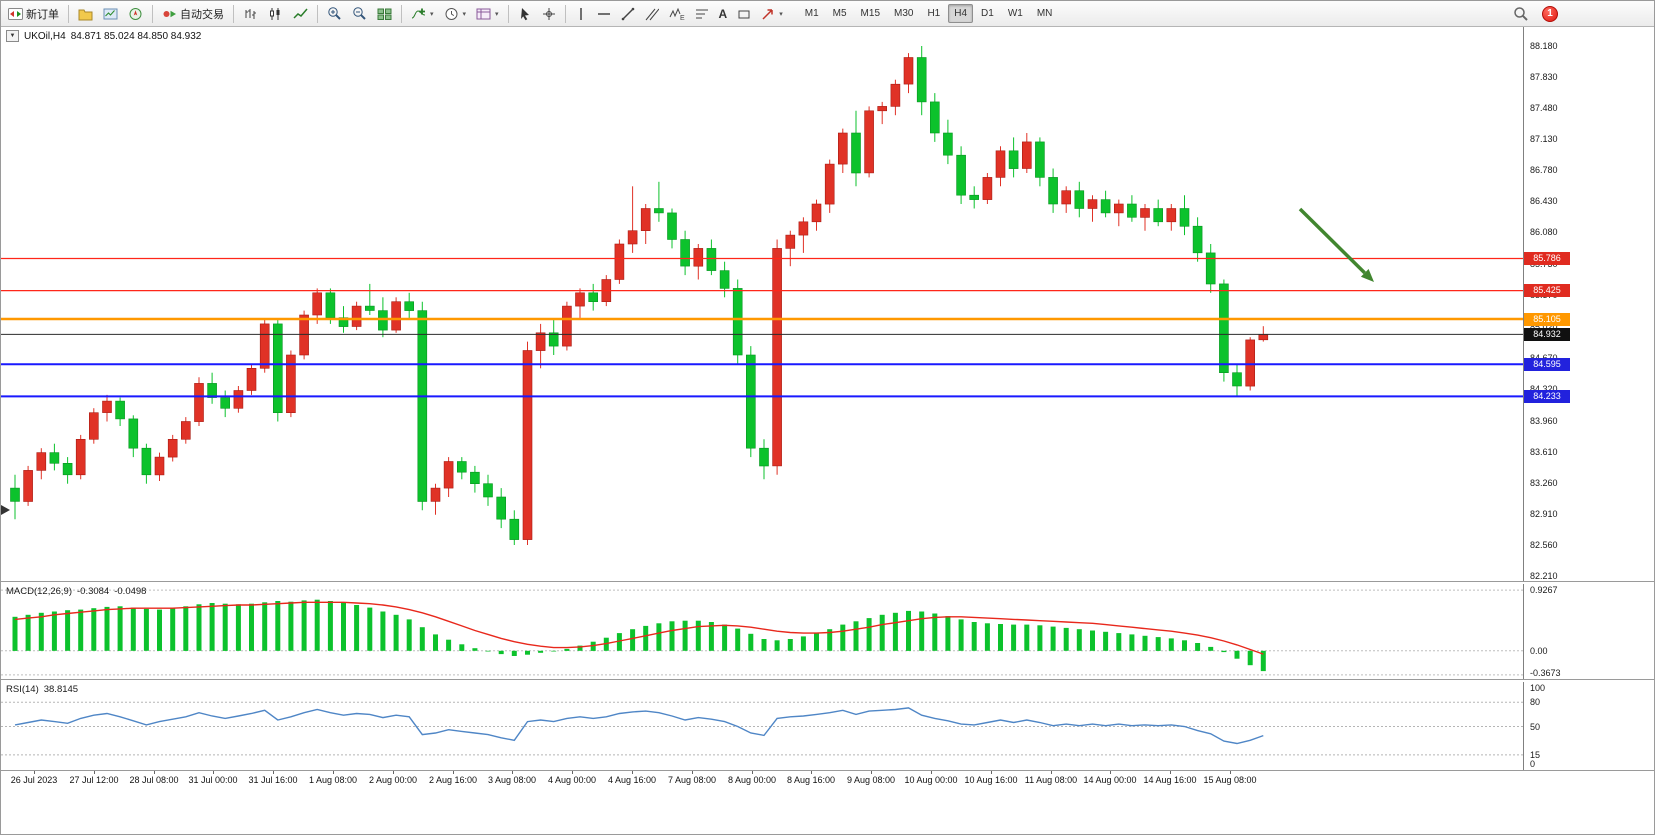 The width and height of the screenshot is (1655, 835). Describe the element at coordinates (93, 591) in the screenshot. I see `macd-value-1: -0.3084` at that location.